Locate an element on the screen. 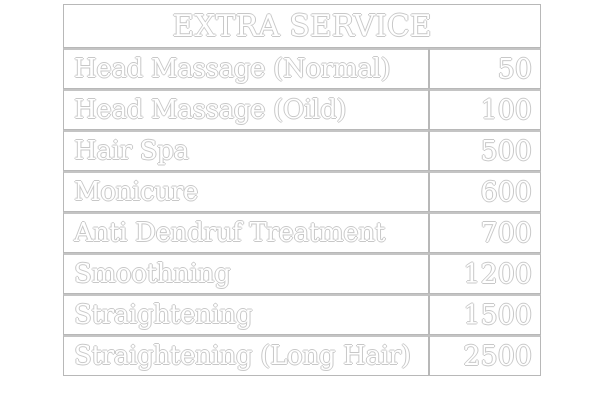 The image size is (612, 408). table-row: Head Massage (Normal) 50 is located at coordinates (302, 68).